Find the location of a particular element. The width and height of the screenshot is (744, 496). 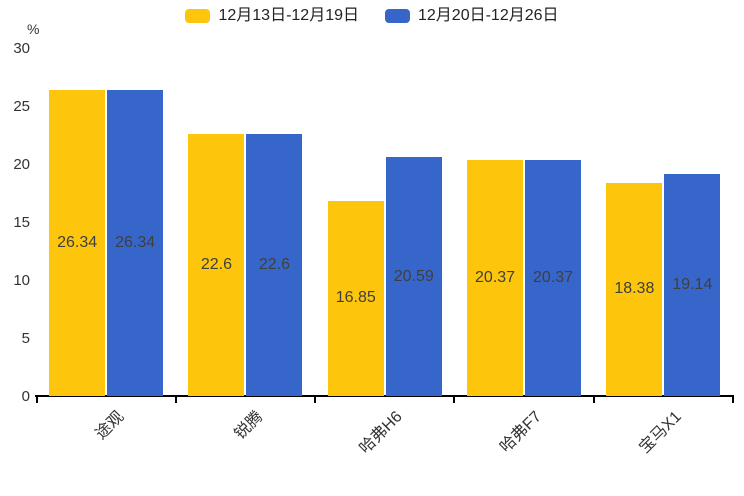

x-axis-label: 哈弗F7 is located at coordinates (521, 432).